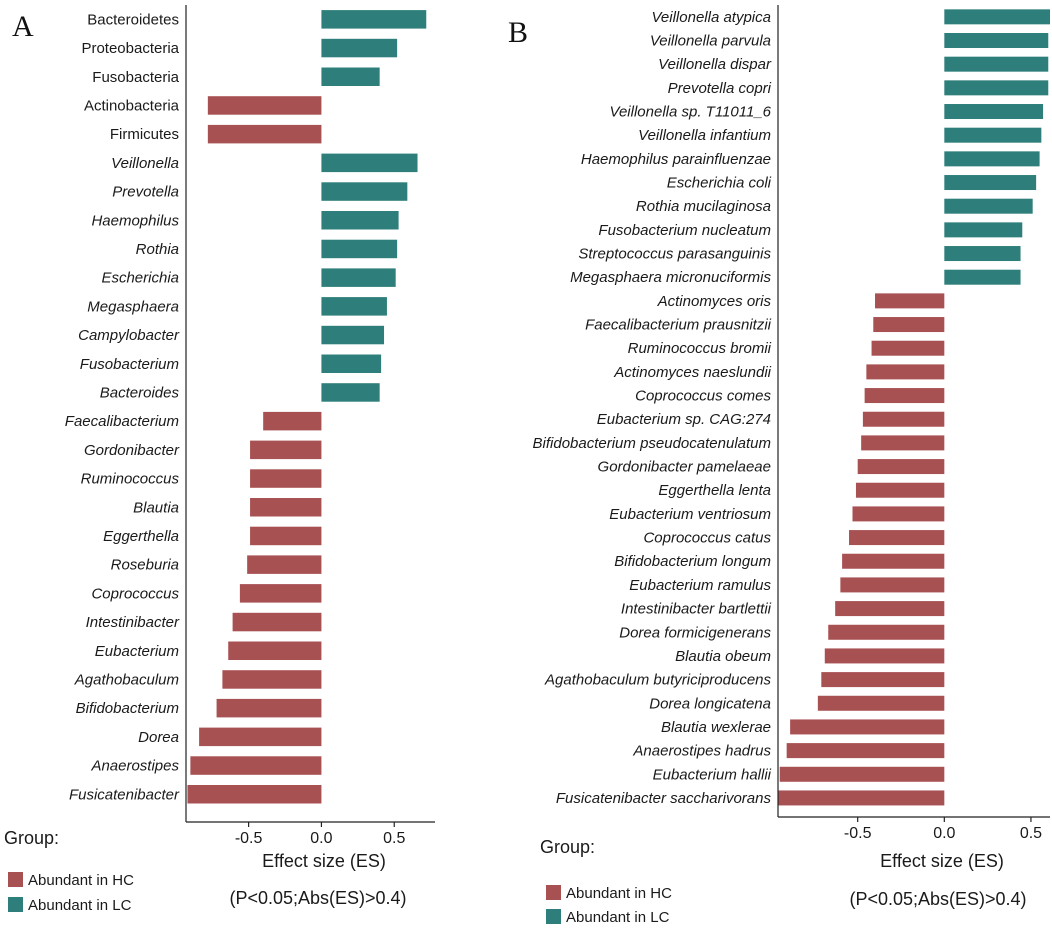 The width and height of the screenshot is (1052, 929). What do you see at coordinates (700, 348) in the screenshot?
I see `panel-b-category-label: Ruminococcus bromii` at bounding box center [700, 348].